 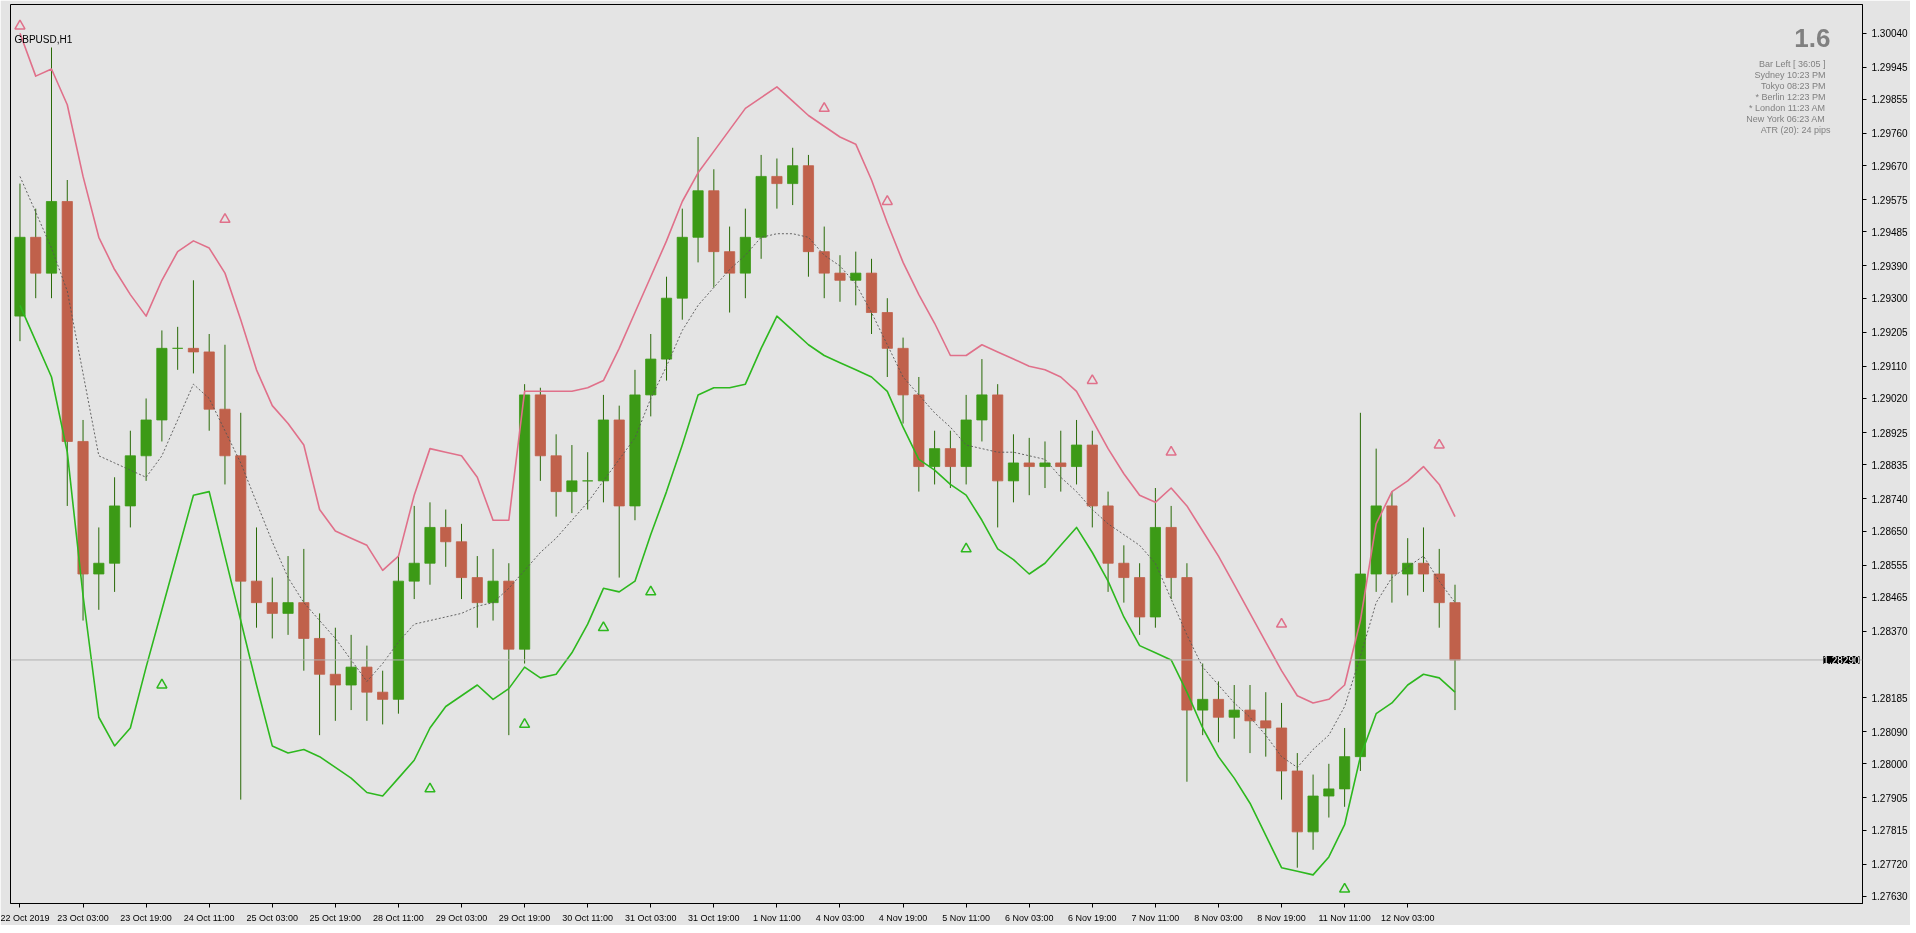 What do you see at coordinates (272, 917) in the screenshot?
I see `x-tick-label: 25 Oct 03:00` at bounding box center [272, 917].